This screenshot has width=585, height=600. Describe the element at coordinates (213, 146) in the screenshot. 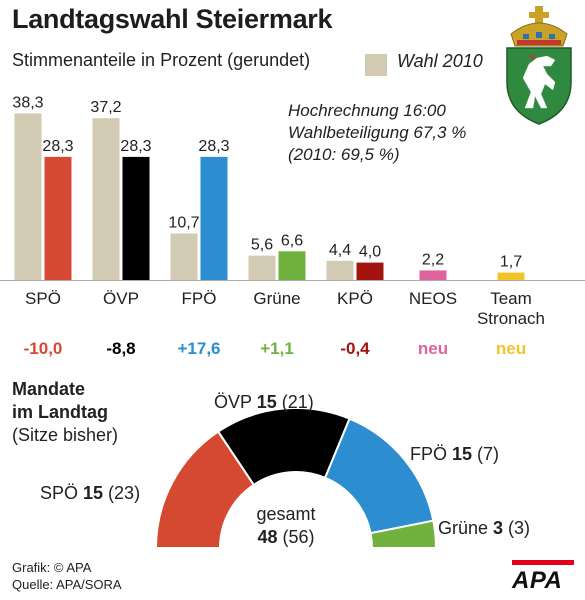

I see `bar-label-current-2: 28,3` at that location.